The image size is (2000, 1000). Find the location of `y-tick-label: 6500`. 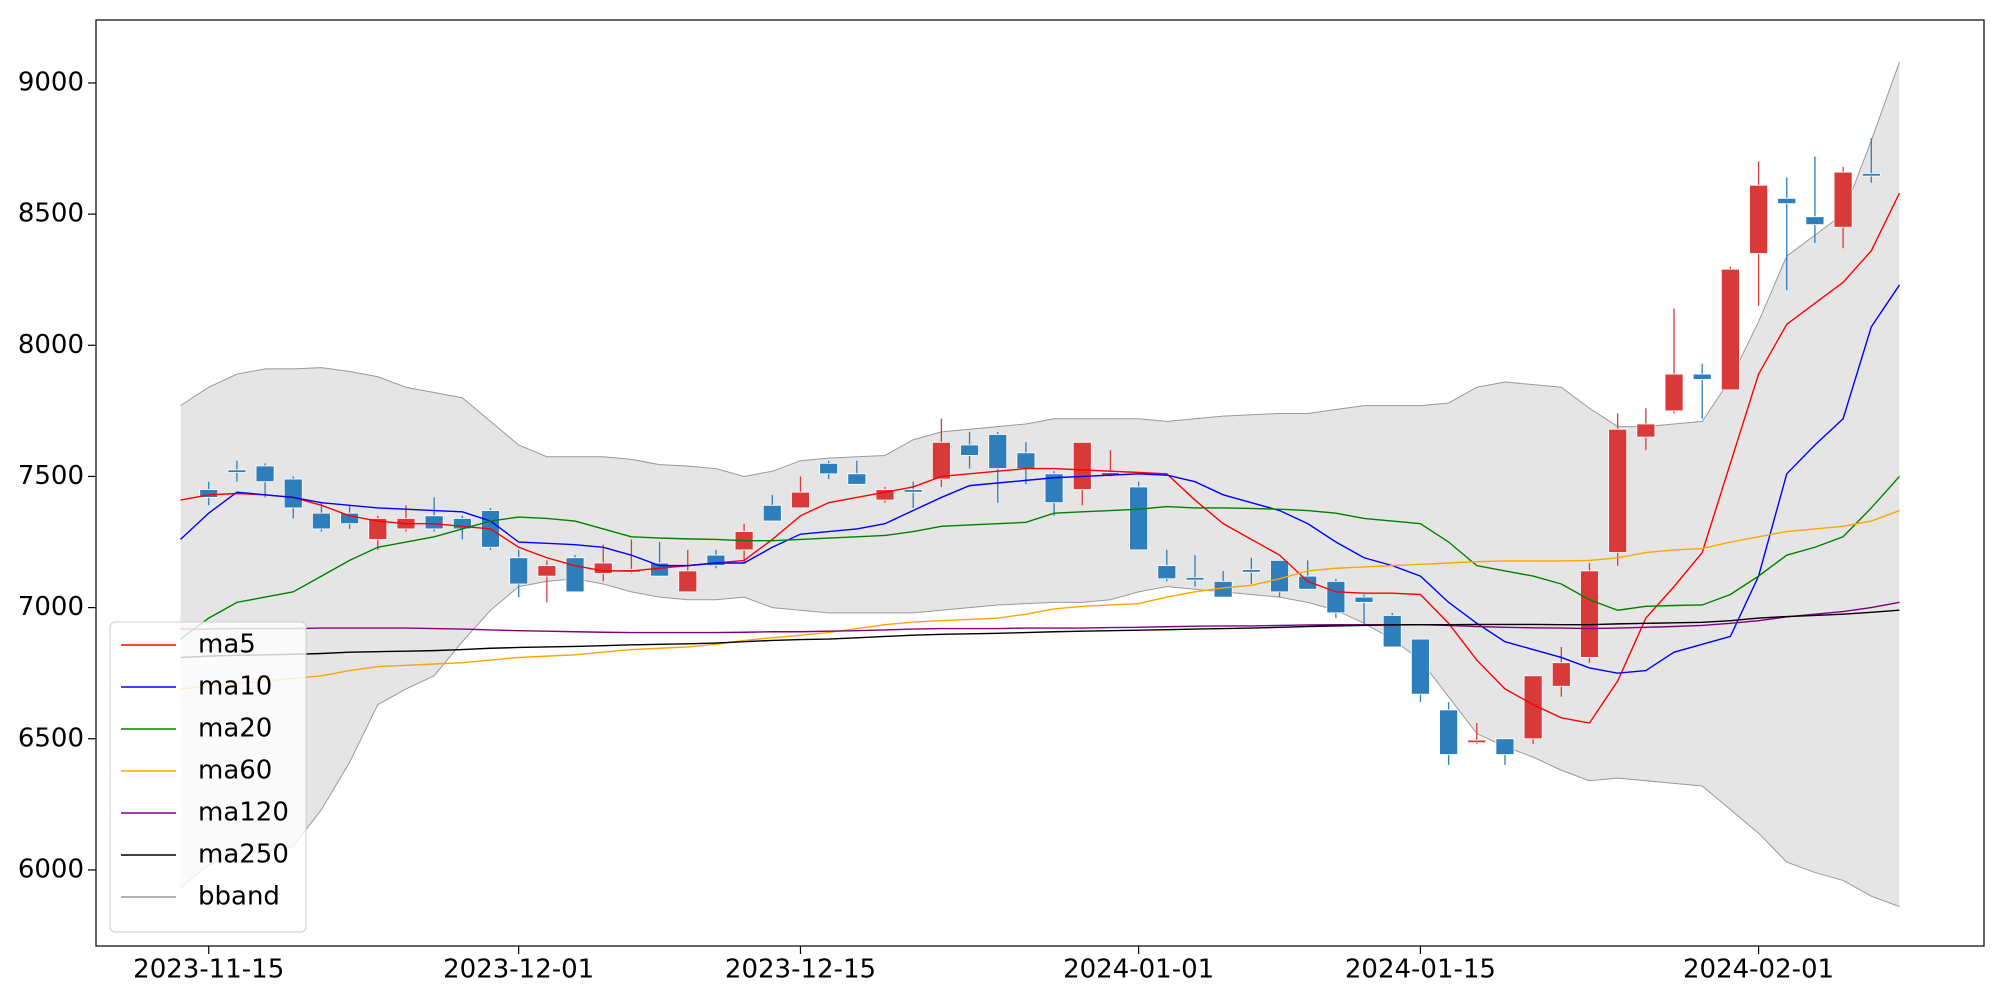

y-tick-label: 6500 is located at coordinates (51, 738).